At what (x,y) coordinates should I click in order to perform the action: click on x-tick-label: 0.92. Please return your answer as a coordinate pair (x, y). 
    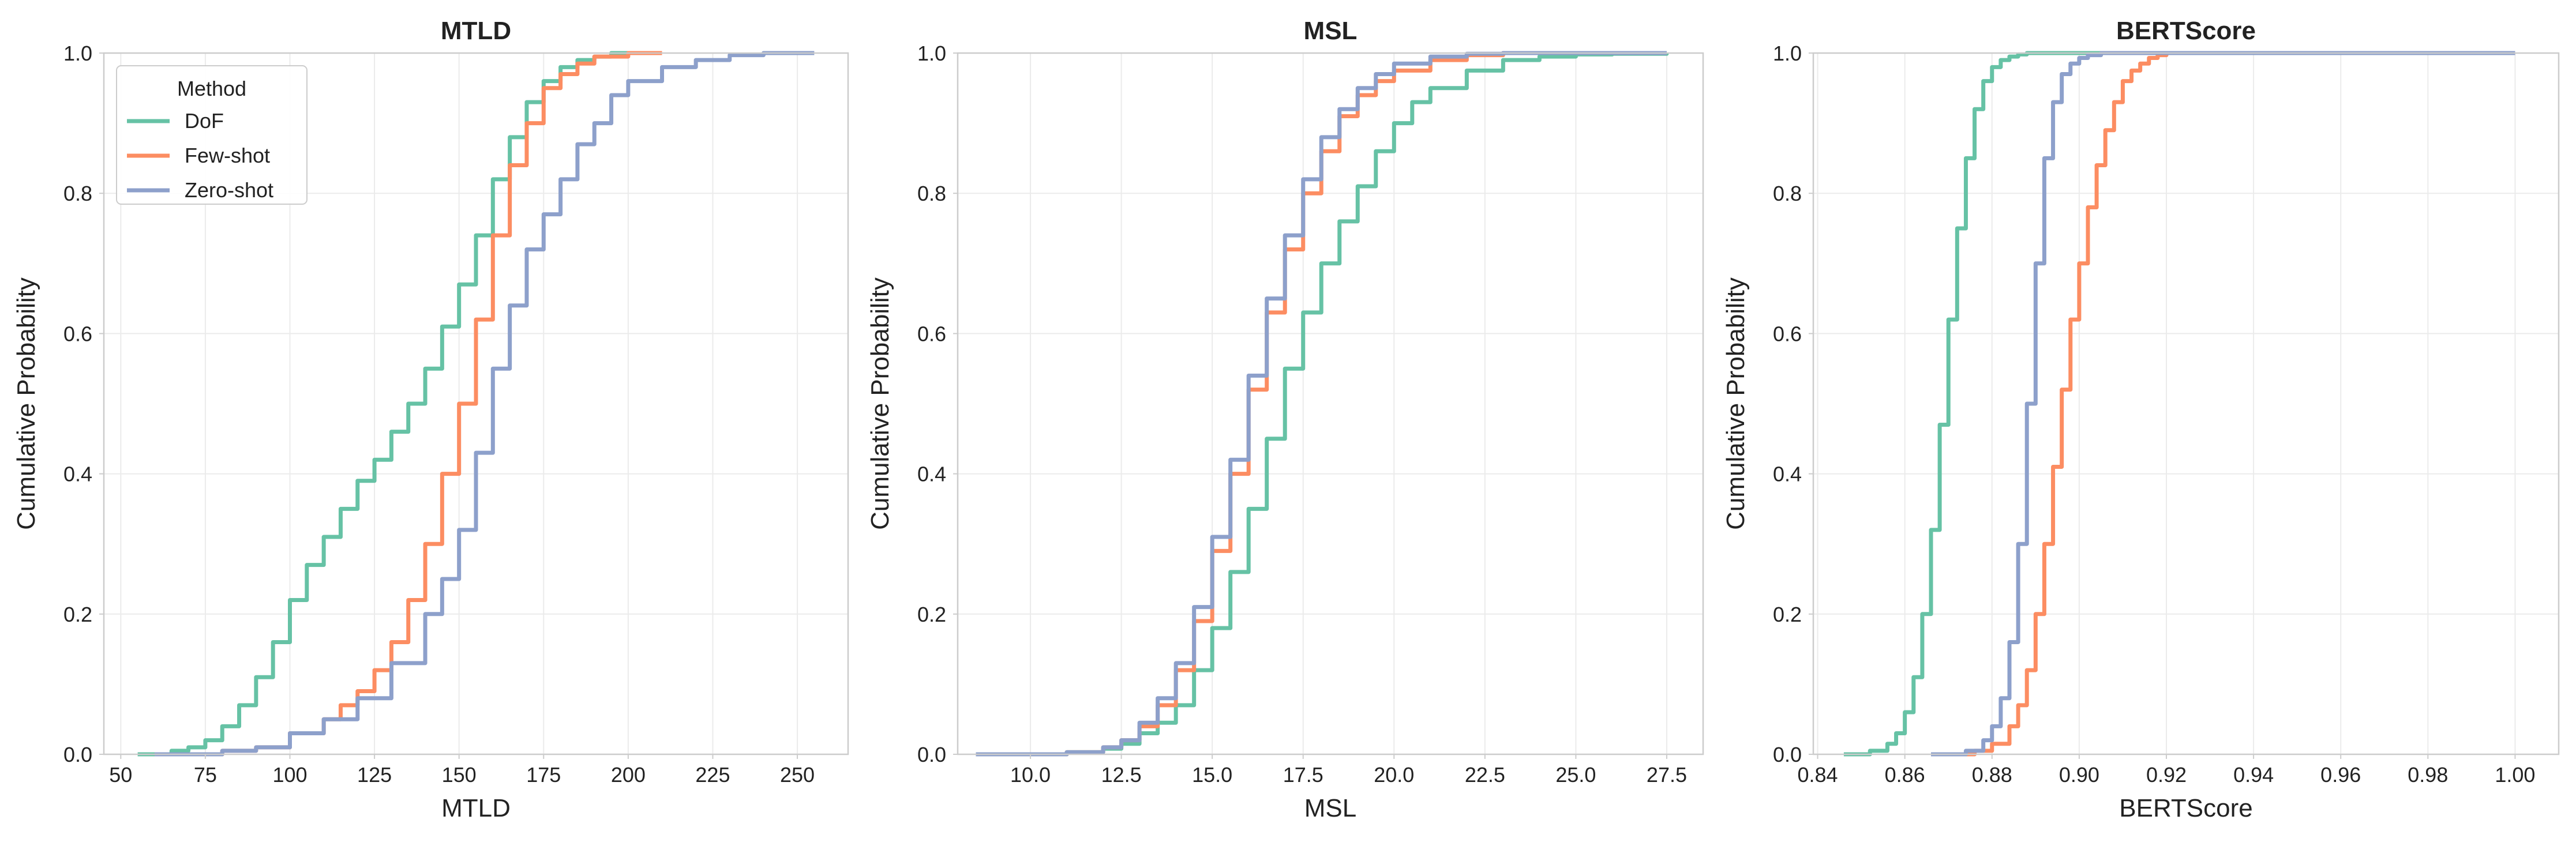
    Looking at the image, I should click on (2166, 775).